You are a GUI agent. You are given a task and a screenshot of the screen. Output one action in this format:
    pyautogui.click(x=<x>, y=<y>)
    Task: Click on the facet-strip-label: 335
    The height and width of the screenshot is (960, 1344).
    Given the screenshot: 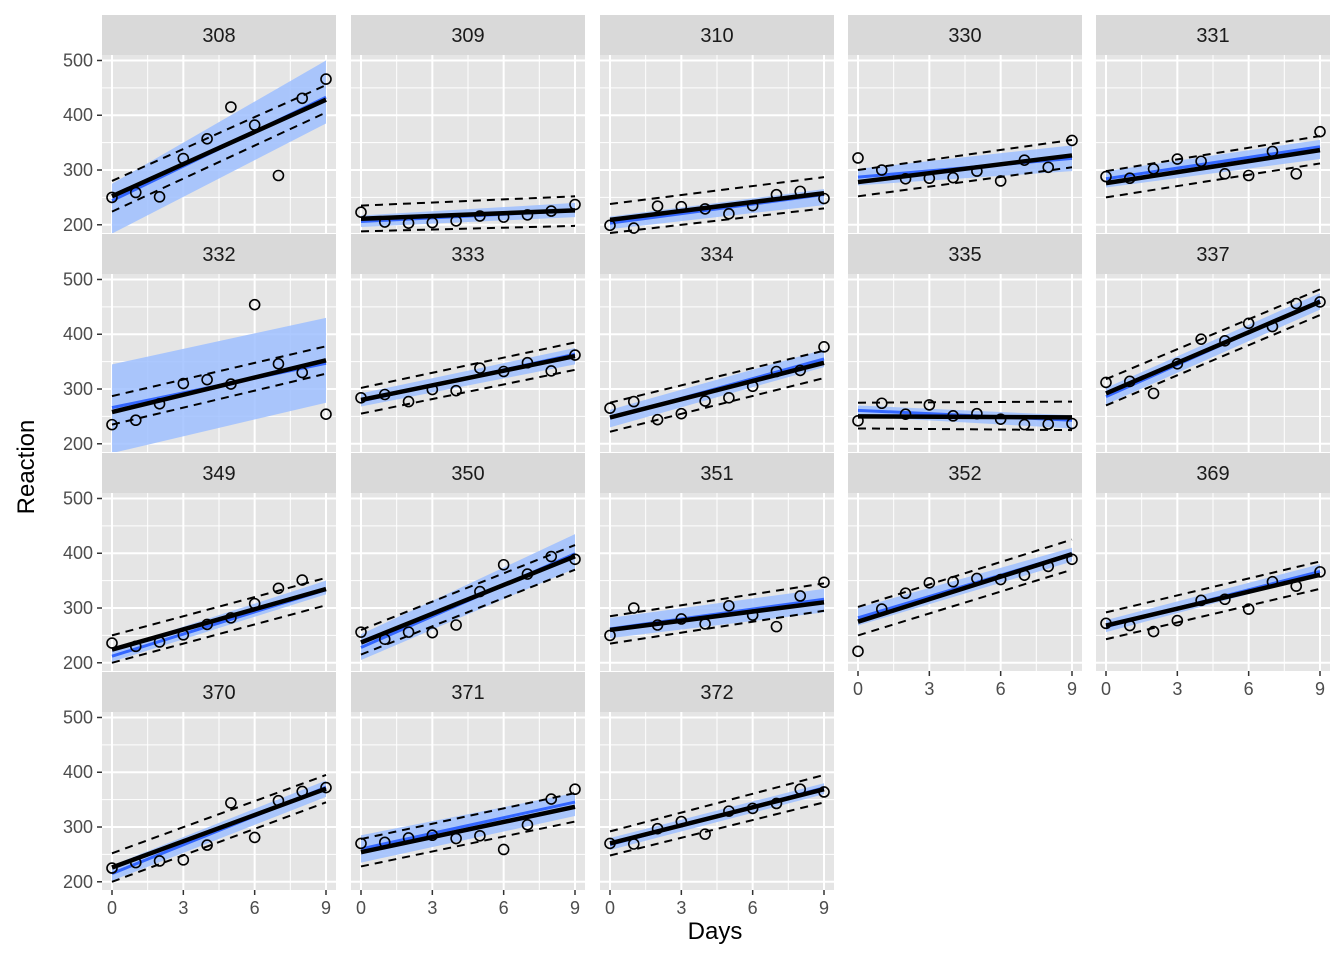 What is the action you would take?
    pyautogui.click(x=964, y=255)
    